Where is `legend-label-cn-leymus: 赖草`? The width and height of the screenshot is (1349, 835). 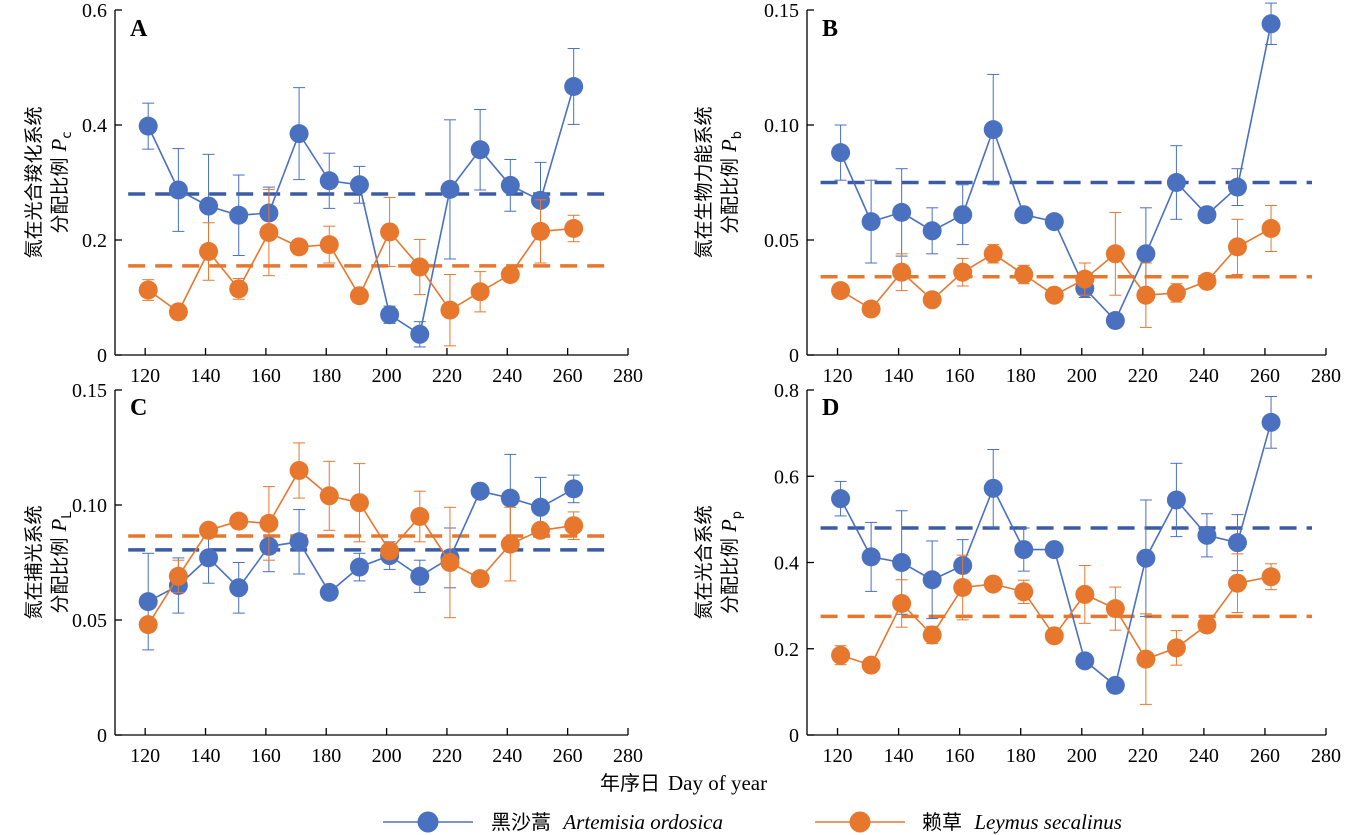 legend-label-cn-leymus: 赖草 is located at coordinates (942, 822).